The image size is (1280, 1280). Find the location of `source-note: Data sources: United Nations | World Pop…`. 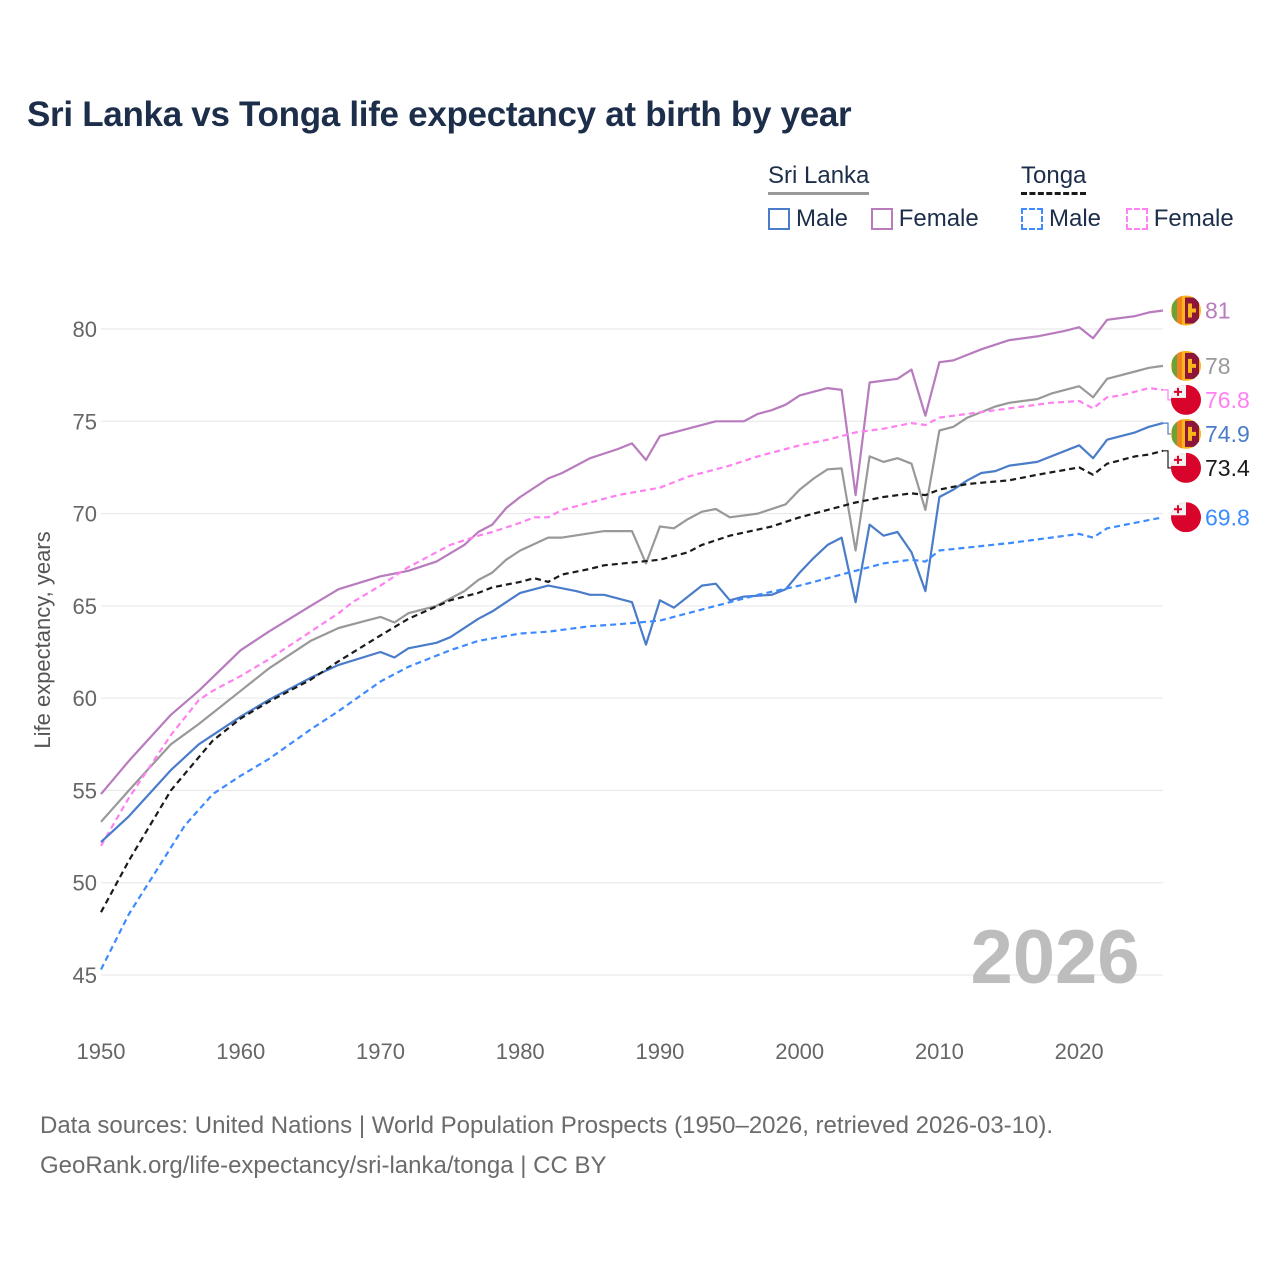

source-note: Data sources: United Nations | World Pop… is located at coordinates (547, 1125).